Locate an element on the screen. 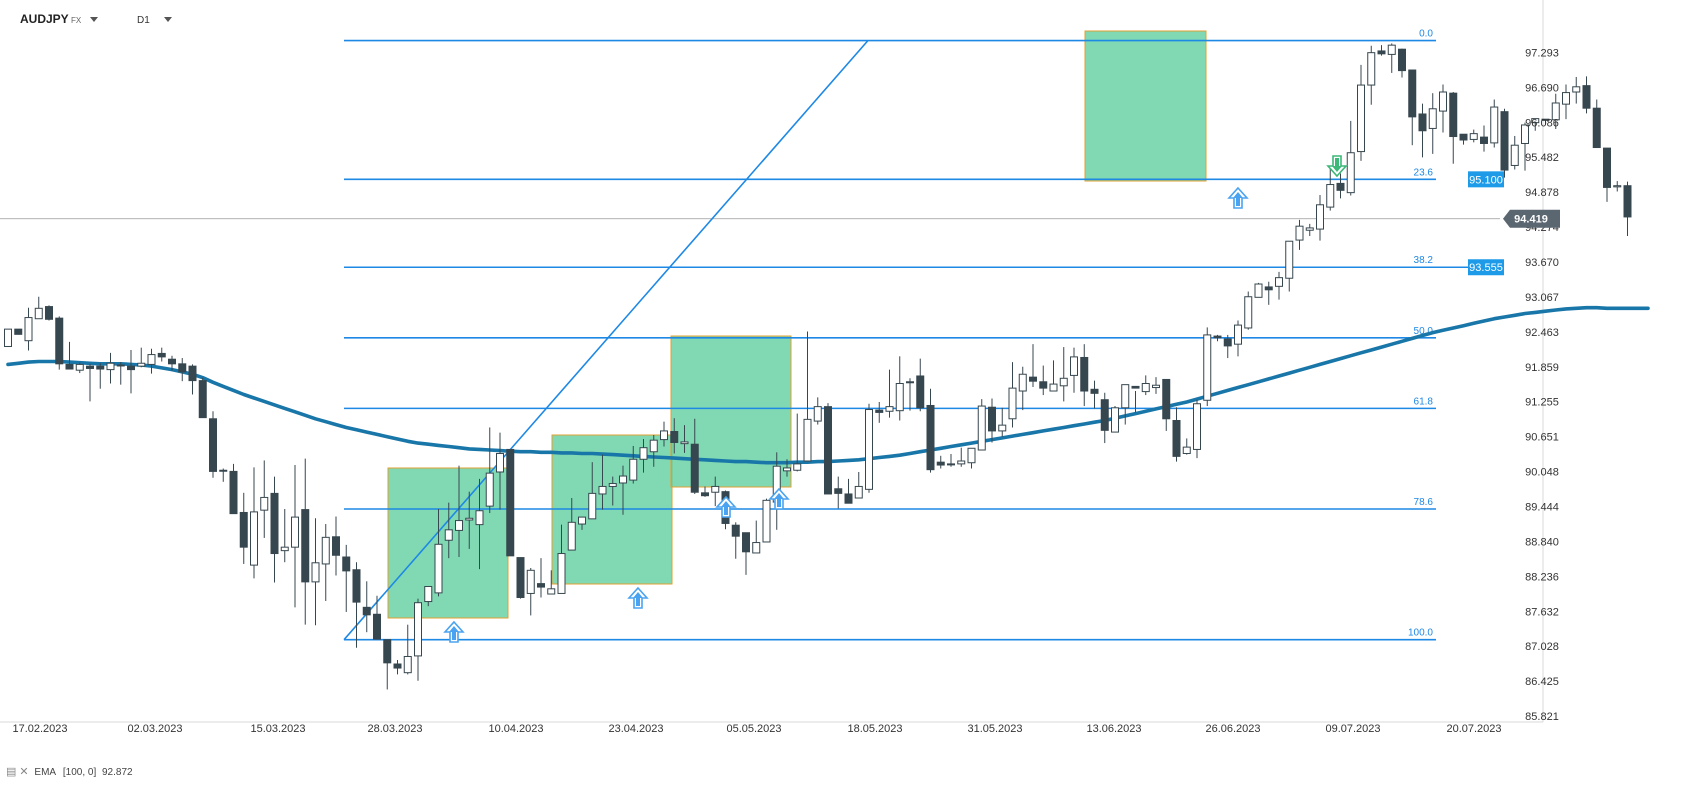  y-tick-label: 93.670 is located at coordinates (1542, 263).